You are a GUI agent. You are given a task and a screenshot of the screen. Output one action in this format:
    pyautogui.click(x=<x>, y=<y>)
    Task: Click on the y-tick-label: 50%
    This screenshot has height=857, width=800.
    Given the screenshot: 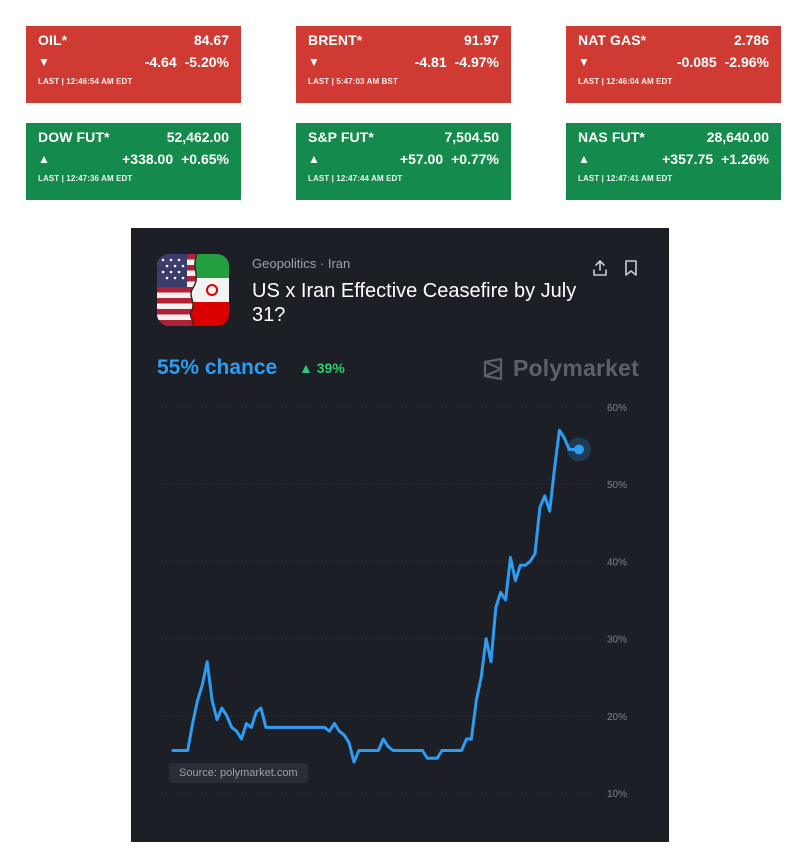 What is the action you would take?
    pyautogui.click(x=617, y=485)
    